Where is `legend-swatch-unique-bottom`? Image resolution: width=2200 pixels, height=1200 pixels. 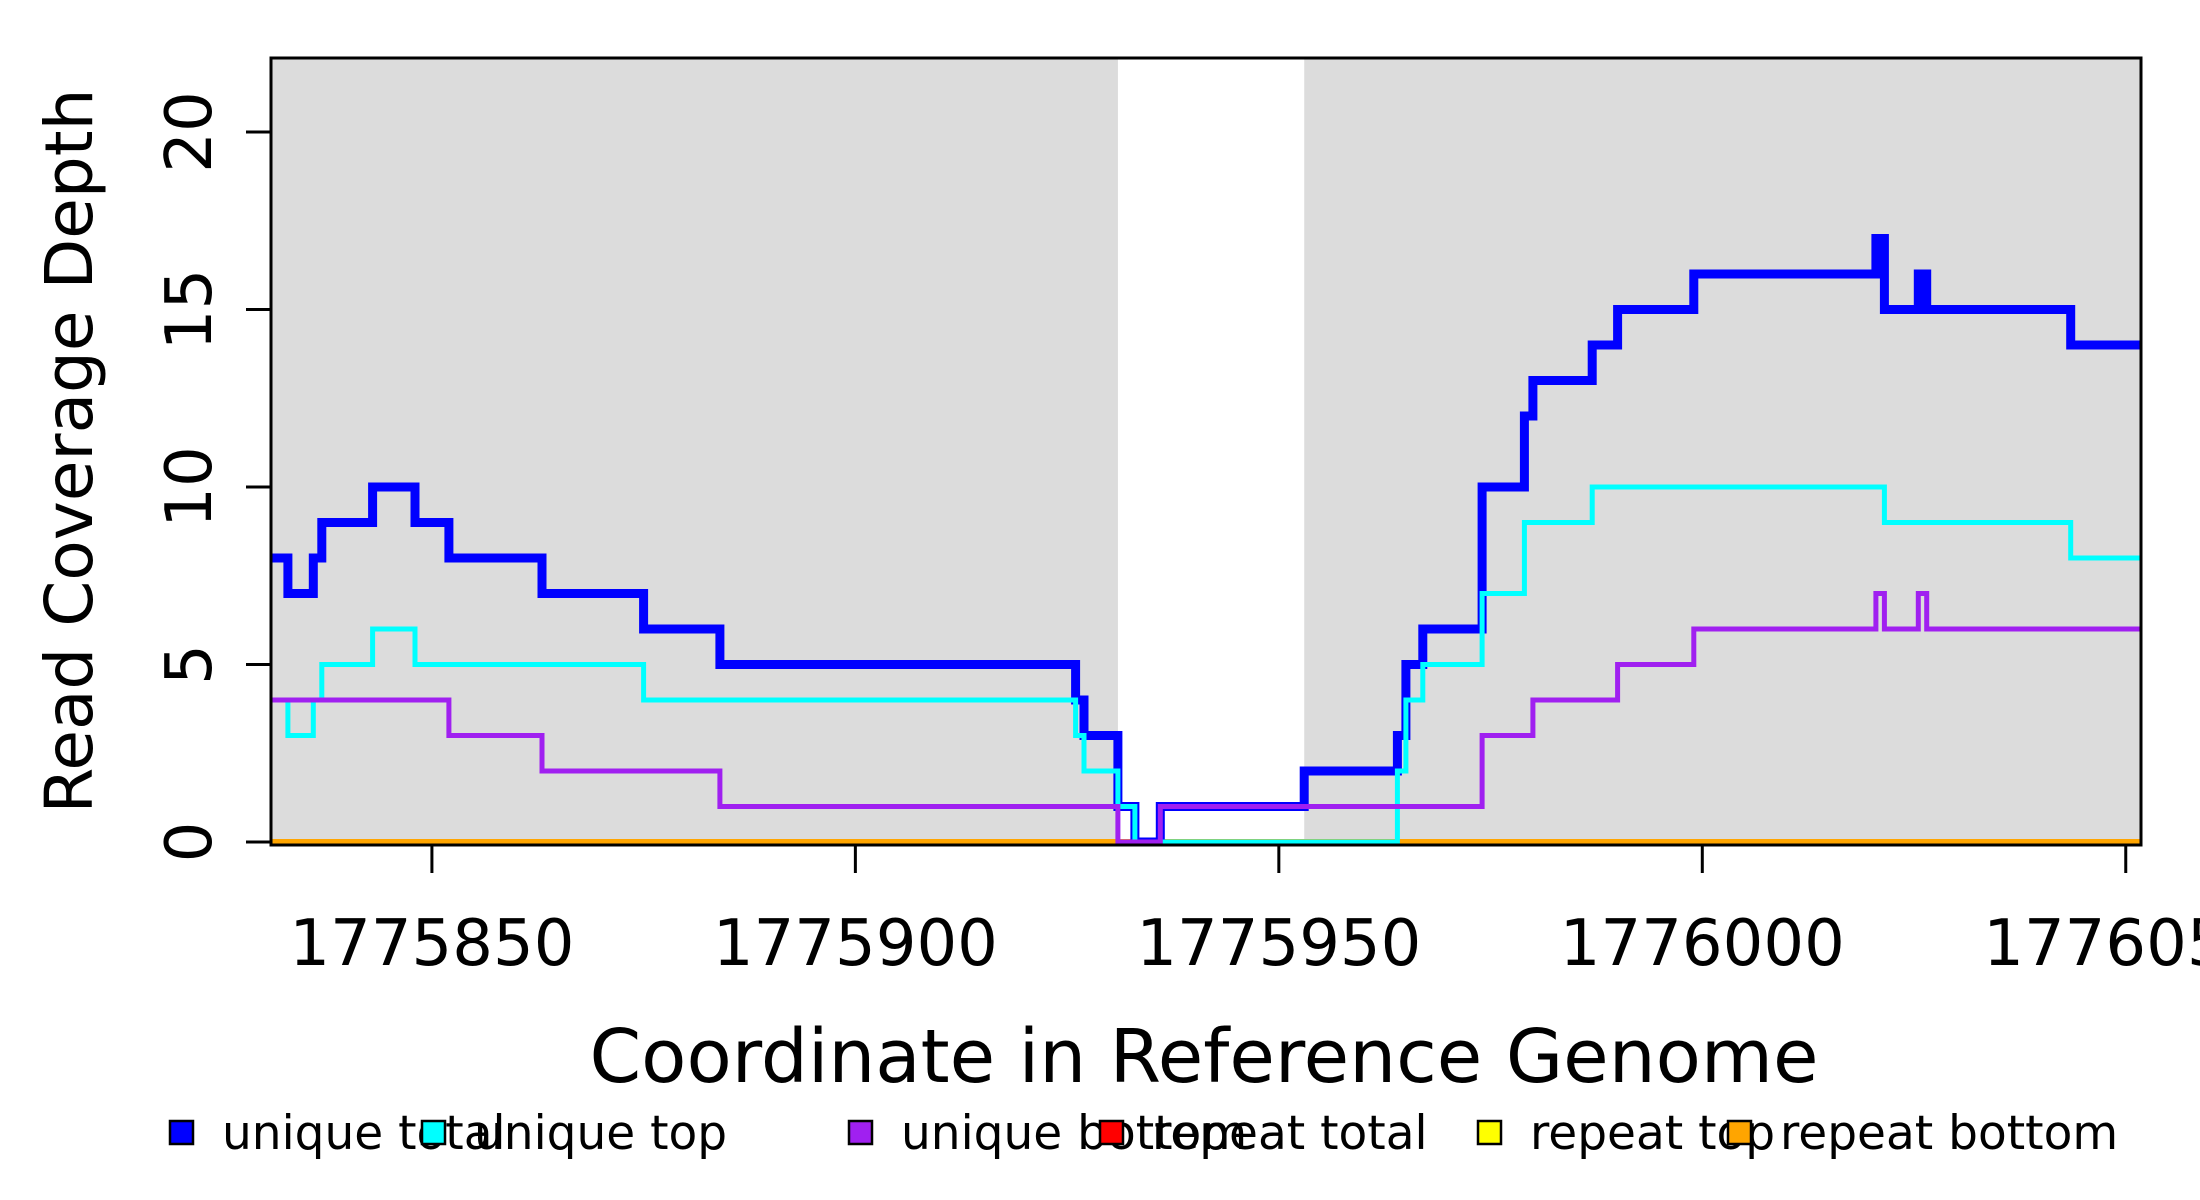
legend-swatch-unique-bottom is located at coordinates (860, 1132).